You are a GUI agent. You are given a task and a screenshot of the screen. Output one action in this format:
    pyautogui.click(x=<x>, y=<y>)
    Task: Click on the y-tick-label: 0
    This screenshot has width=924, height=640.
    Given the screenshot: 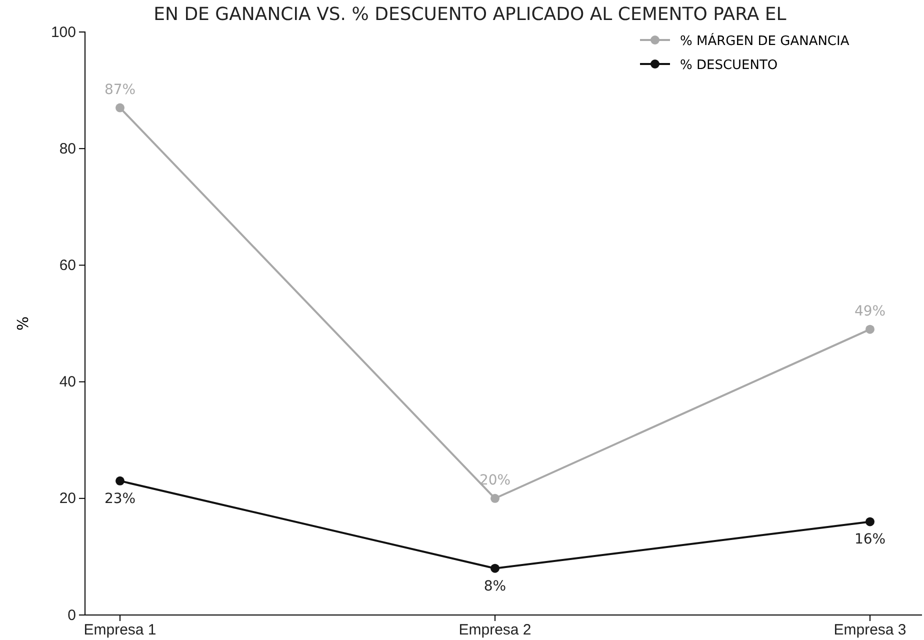 What is the action you would take?
    pyautogui.click(x=72, y=615)
    